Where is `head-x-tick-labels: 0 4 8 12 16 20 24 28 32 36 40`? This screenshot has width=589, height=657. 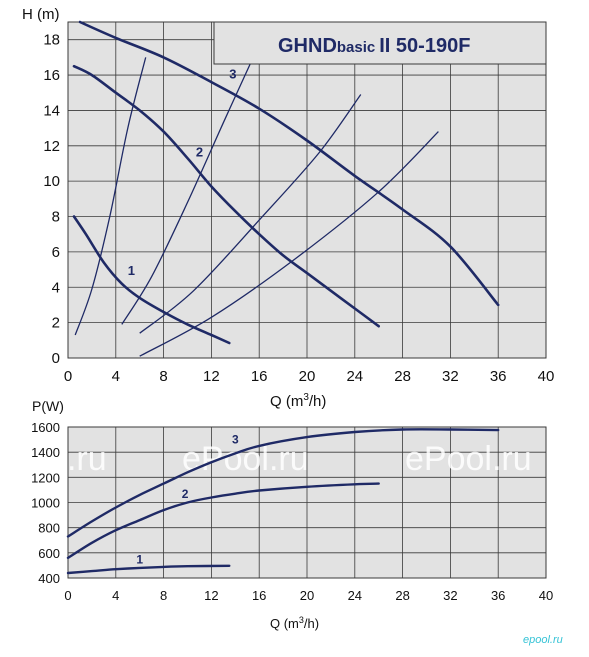
head-x-tick-labels: 0 4 8 12 16 20 24 28 32 36 40 is located at coordinates (309, 376).